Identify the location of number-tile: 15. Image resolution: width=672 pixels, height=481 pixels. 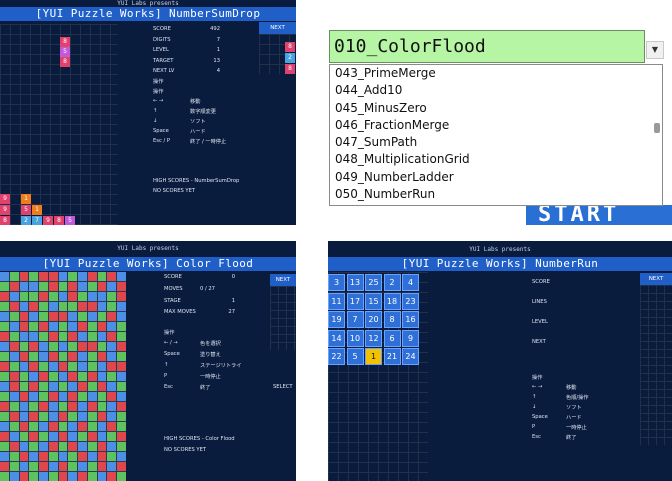
(373, 301).